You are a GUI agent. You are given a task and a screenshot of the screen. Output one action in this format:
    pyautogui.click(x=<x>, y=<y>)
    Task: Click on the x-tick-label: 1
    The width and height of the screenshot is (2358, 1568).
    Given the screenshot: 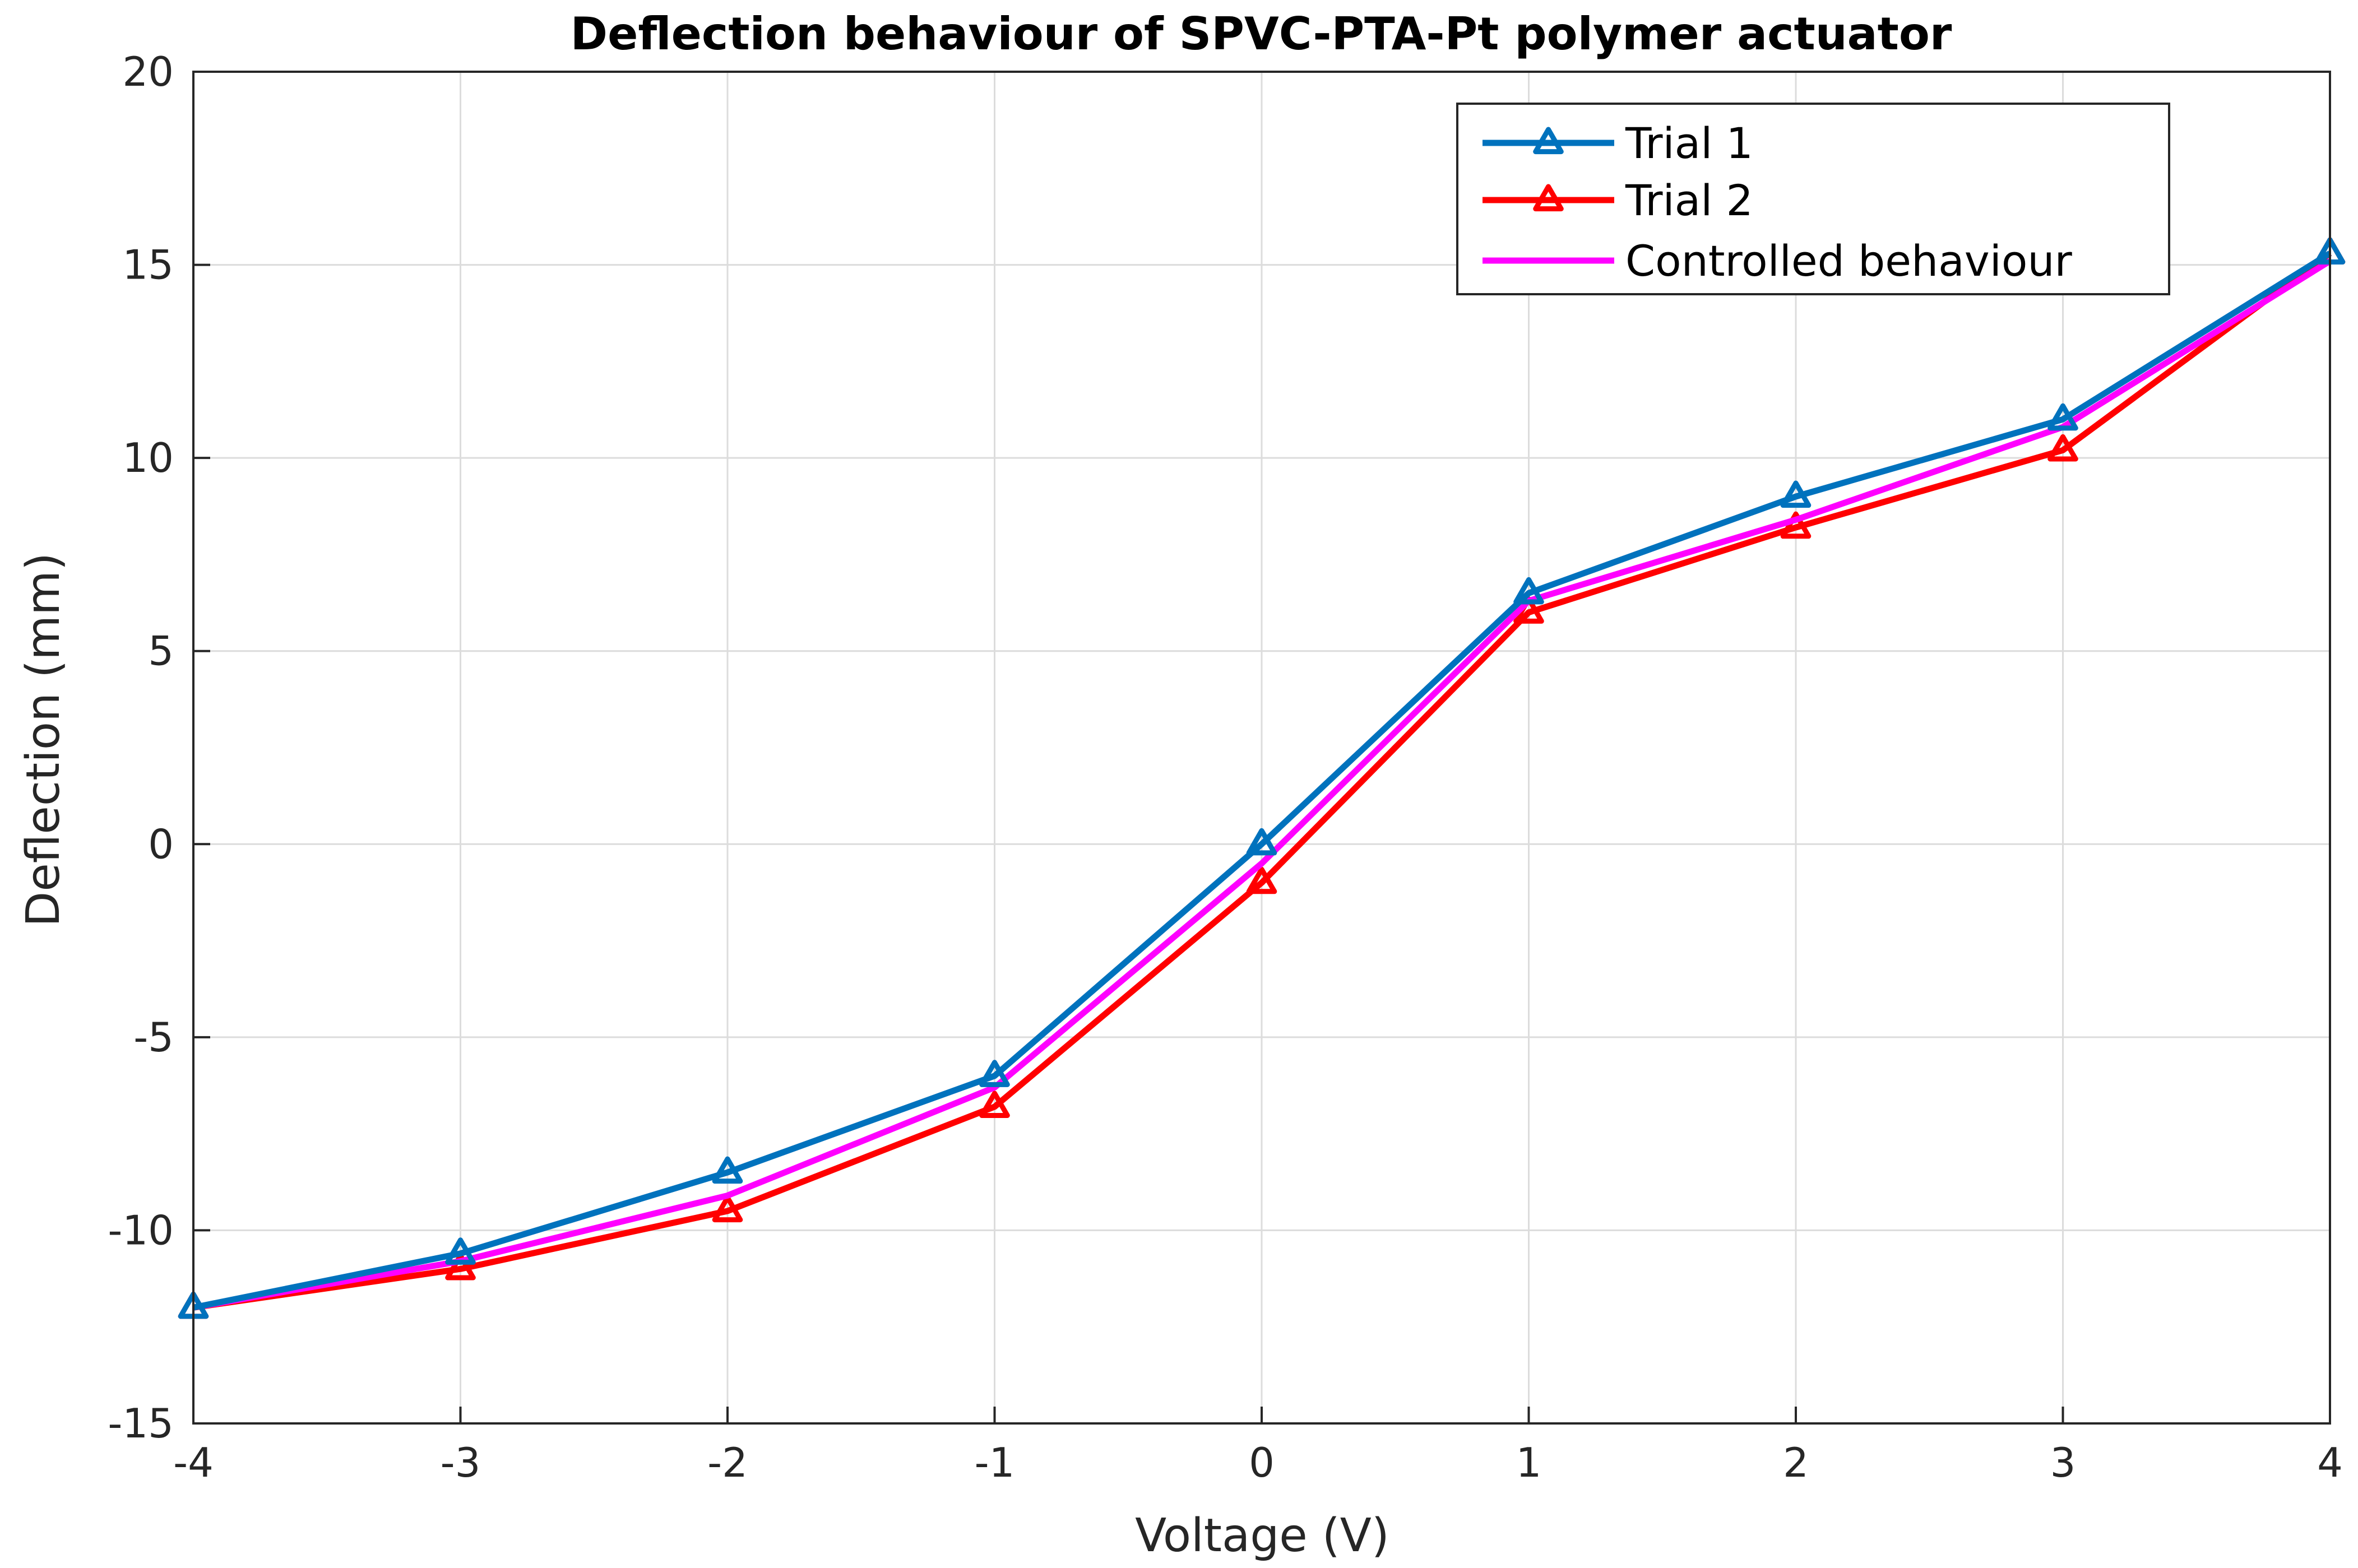 What is the action you would take?
    pyautogui.click(x=1529, y=1462)
    